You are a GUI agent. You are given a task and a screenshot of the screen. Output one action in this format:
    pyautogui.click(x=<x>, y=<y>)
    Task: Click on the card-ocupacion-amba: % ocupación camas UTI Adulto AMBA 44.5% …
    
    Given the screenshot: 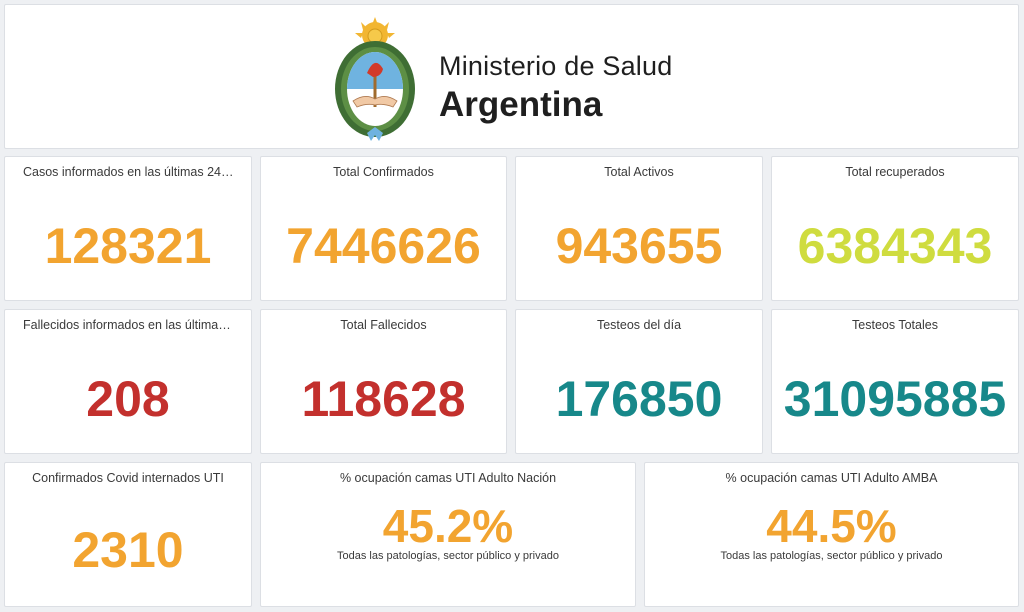 What is the action you would take?
    pyautogui.click(x=831, y=534)
    